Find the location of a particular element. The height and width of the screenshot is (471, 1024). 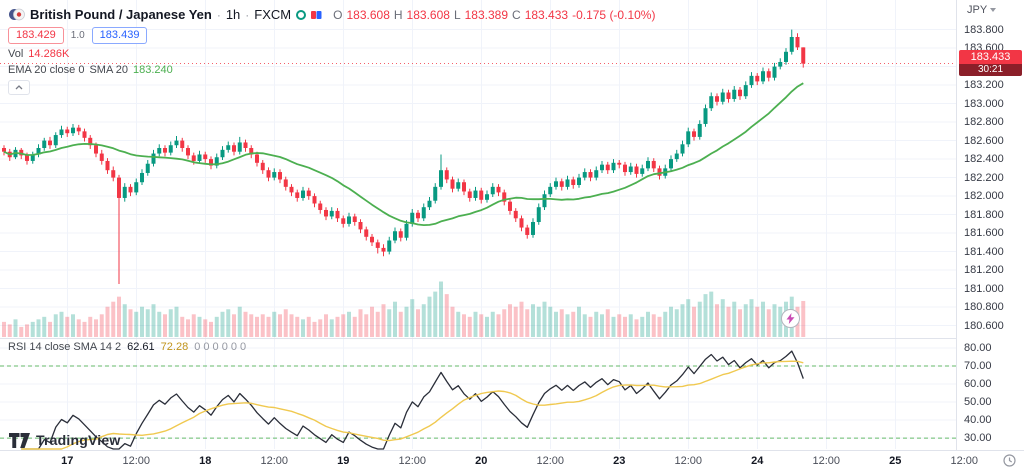

rsi-axis-label: 30.00 is located at coordinates (978, 438).